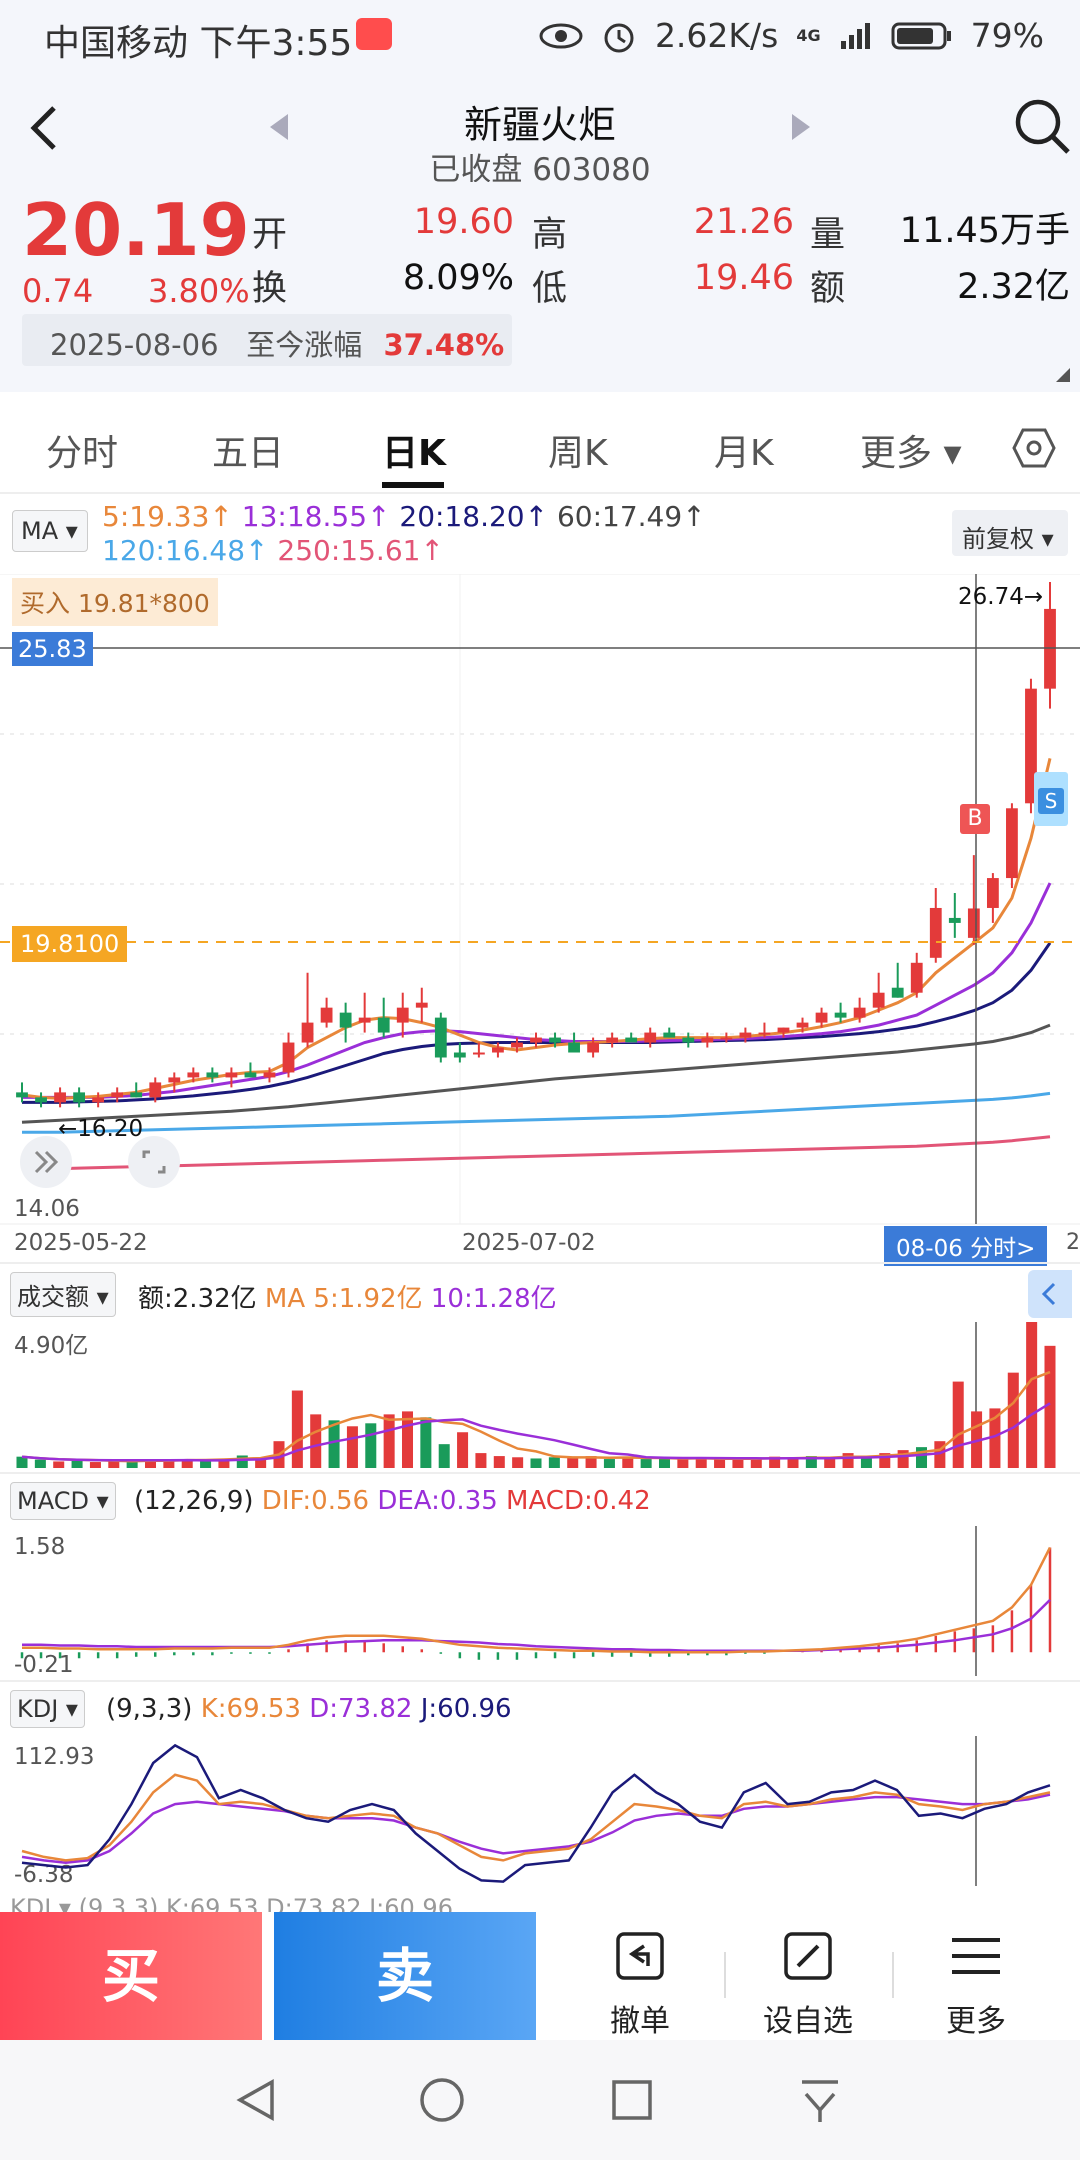  What do you see at coordinates (47, 1209) in the screenshot?
I see `y-min-label: 14.06` at bounding box center [47, 1209].